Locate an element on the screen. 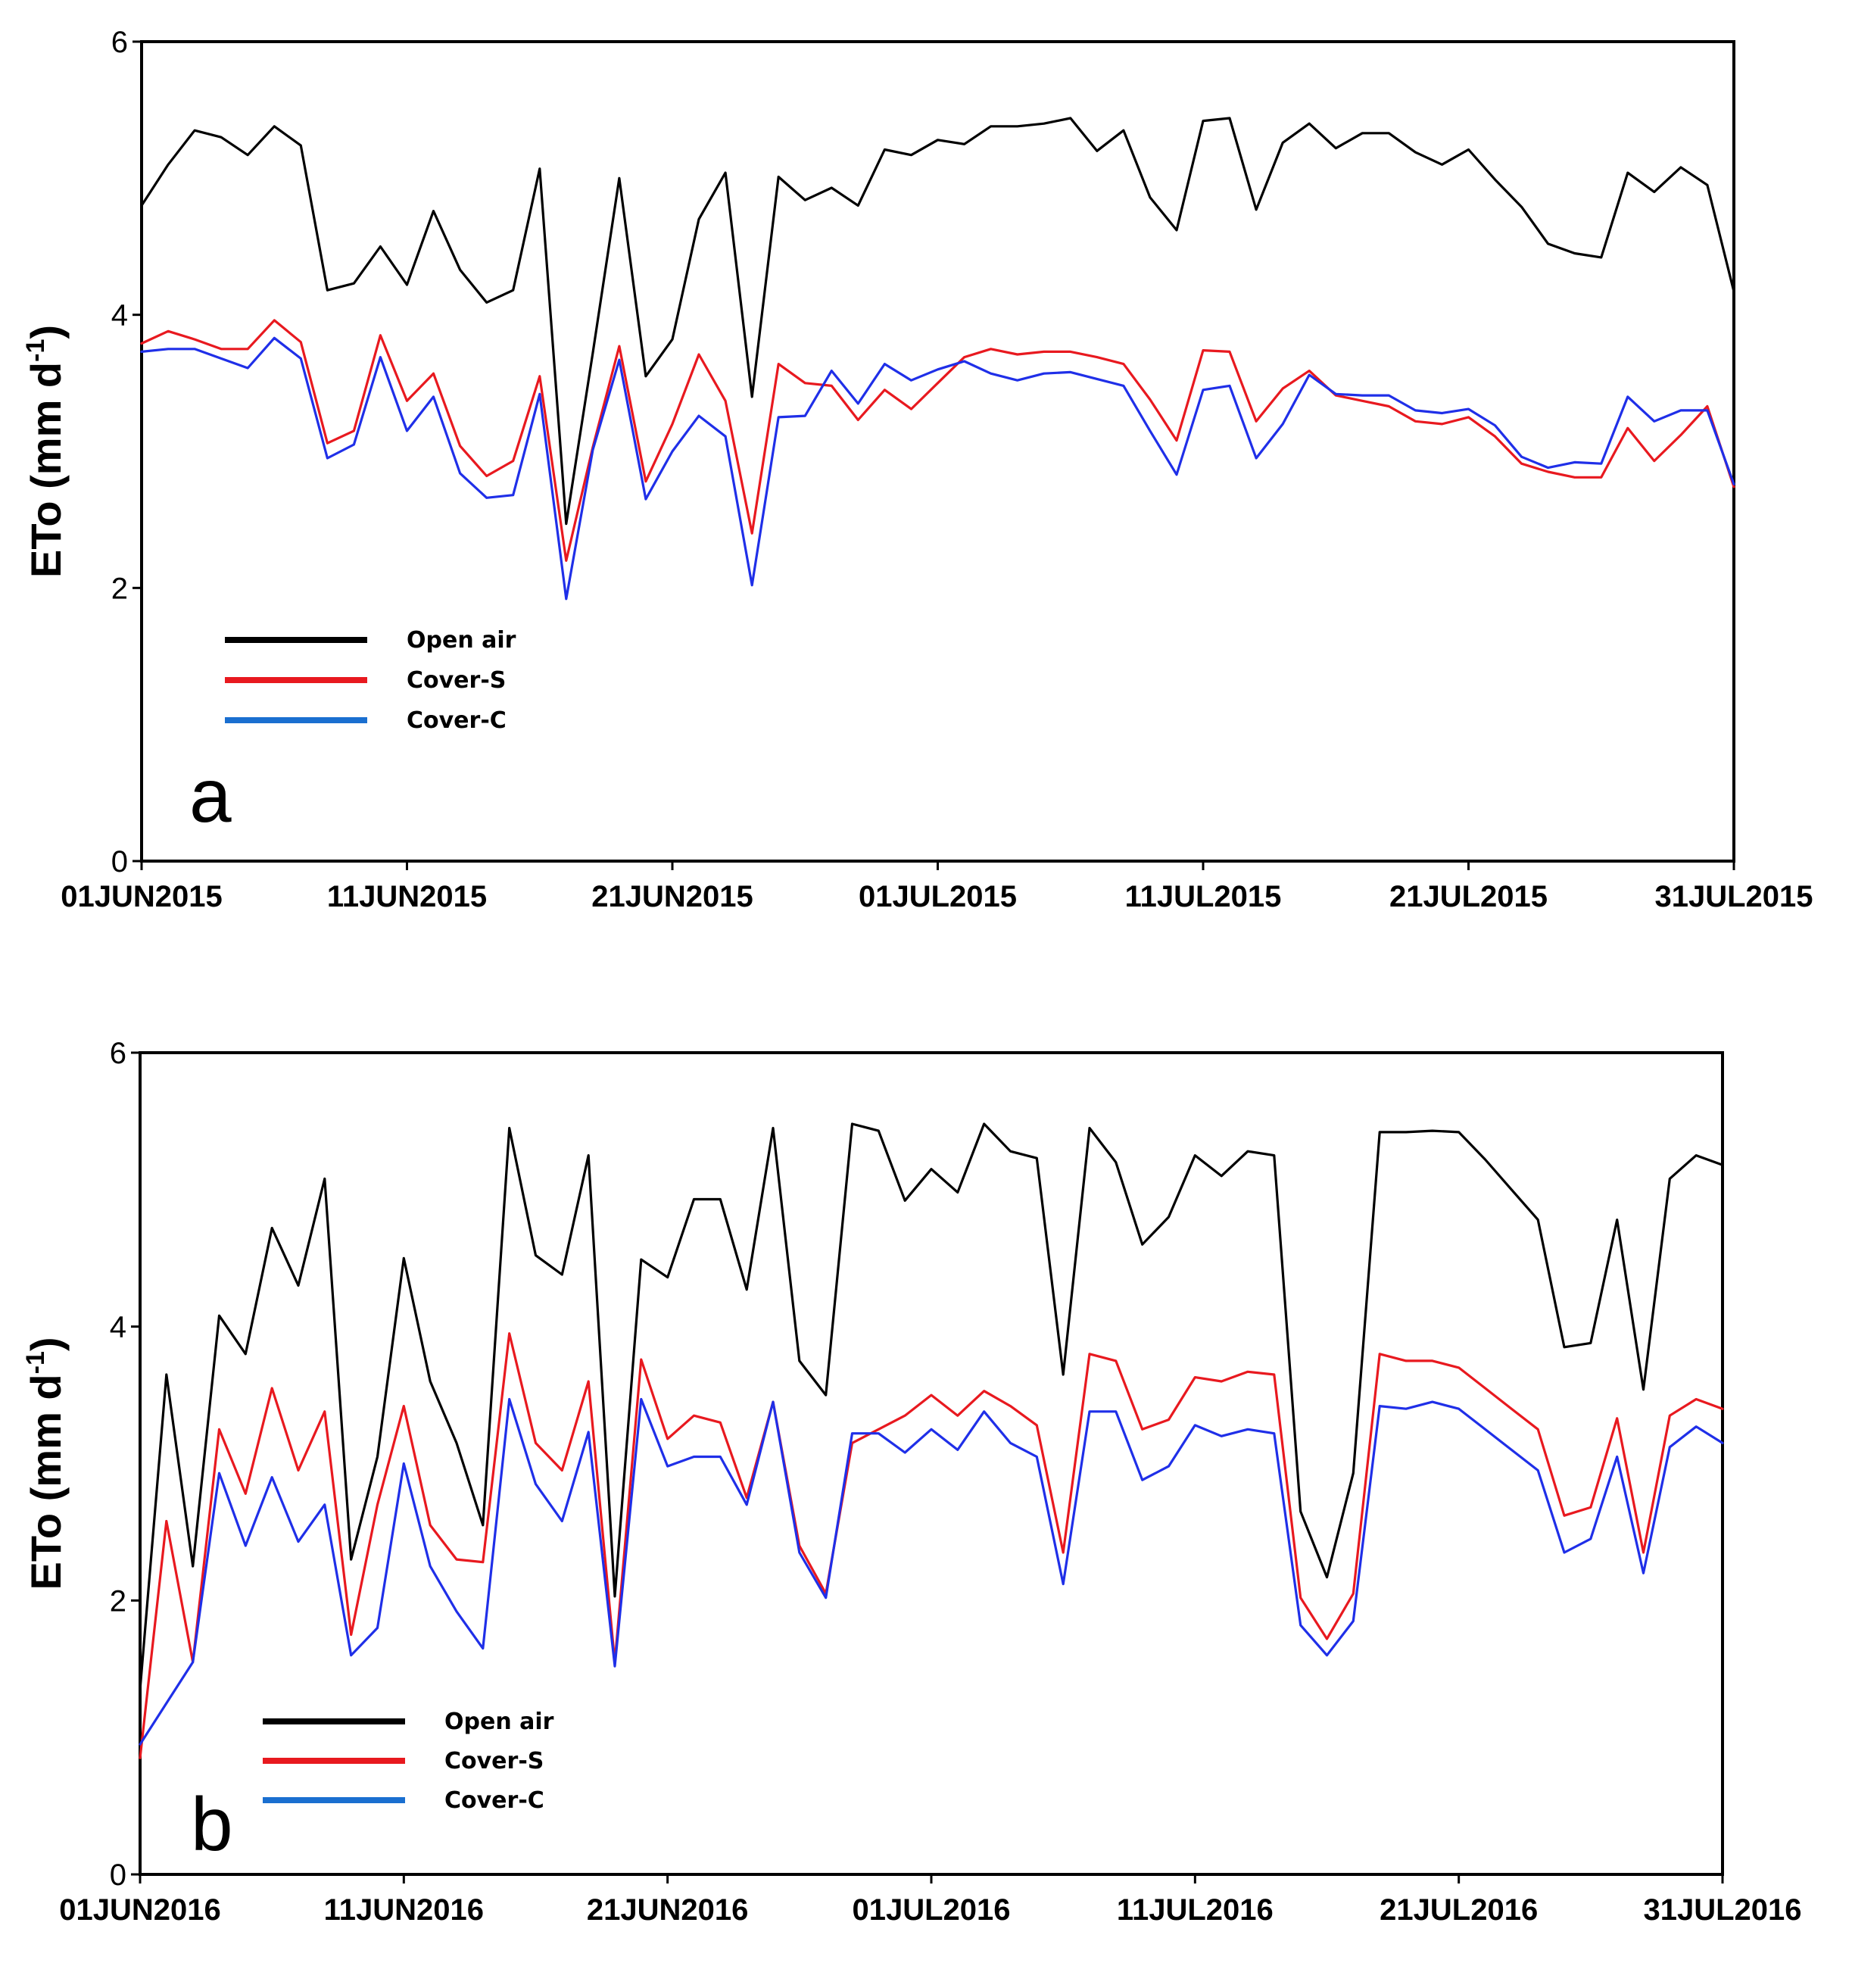 The height and width of the screenshot is (1988, 1852). x-tick-label: 31JUL2016 is located at coordinates (1722, 1910).